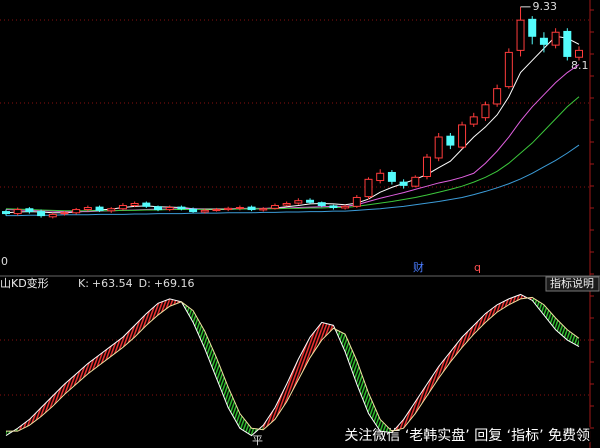  Describe the element at coordinates (145, 283) in the screenshot. I see `legend-name: D:` at that location.